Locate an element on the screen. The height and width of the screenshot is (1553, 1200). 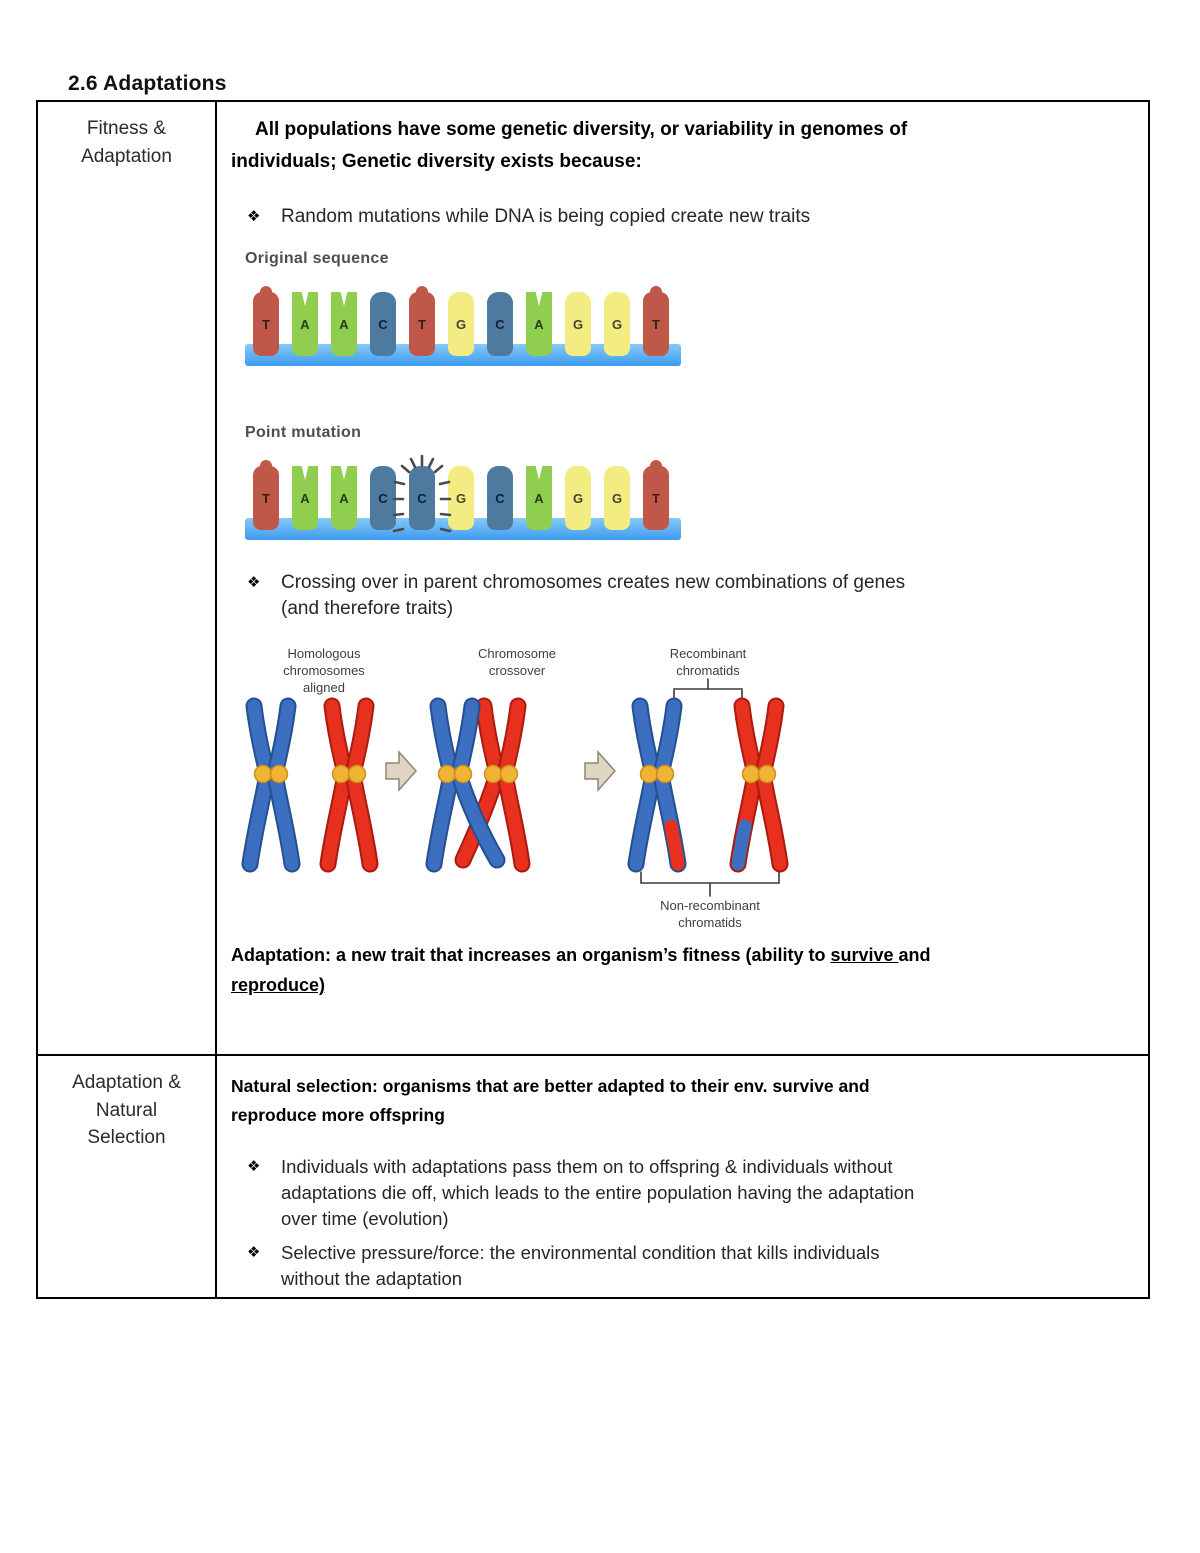
row1-header-label: Fitness & Adaptation is located at coordinates (126, 142).